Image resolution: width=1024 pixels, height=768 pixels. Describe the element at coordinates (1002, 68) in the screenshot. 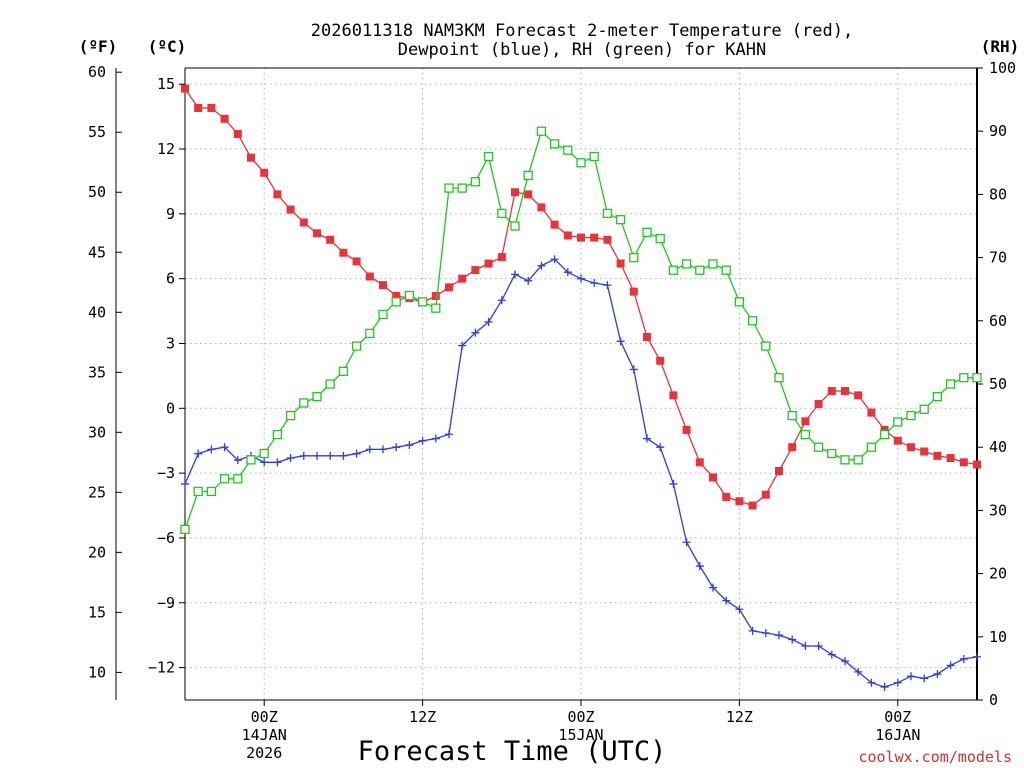

I see `rh-tick-label: 100` at that location.